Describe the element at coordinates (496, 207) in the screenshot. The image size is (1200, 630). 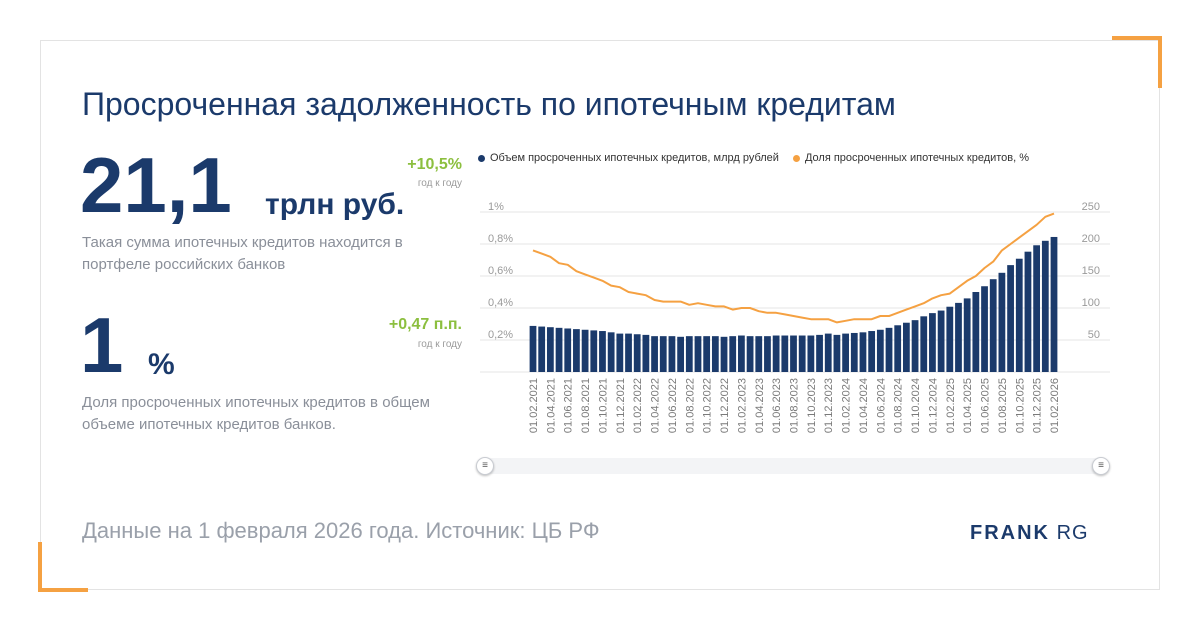
I see `y-left-tick-label: 1%` at that location.